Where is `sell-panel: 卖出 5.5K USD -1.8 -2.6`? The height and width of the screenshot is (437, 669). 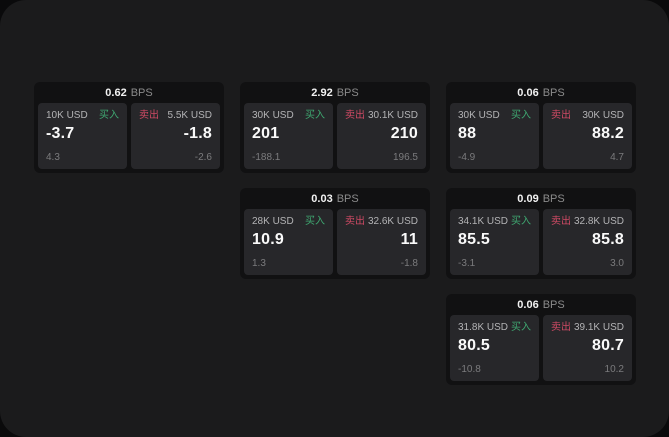 sell-panel: 卖出 5.5K USD -1.8 -2.6 is located at coordinates (175, 136).